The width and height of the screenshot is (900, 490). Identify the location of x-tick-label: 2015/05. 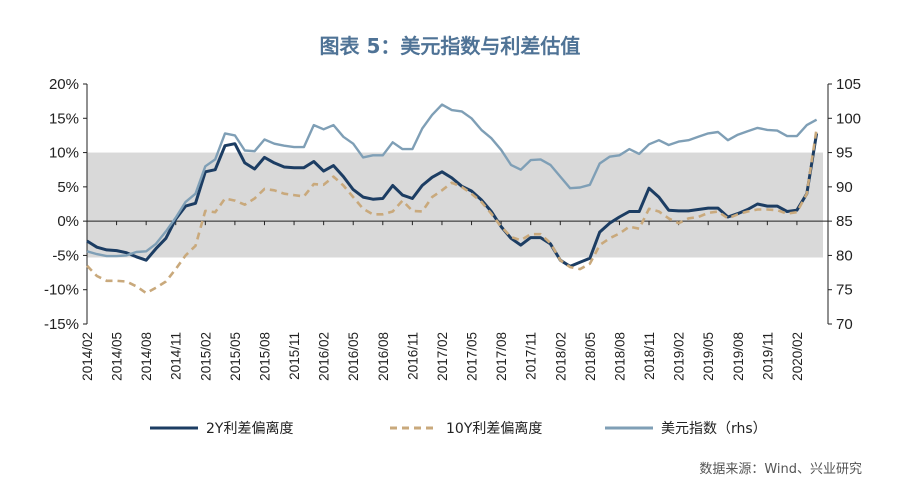
(235, 356).